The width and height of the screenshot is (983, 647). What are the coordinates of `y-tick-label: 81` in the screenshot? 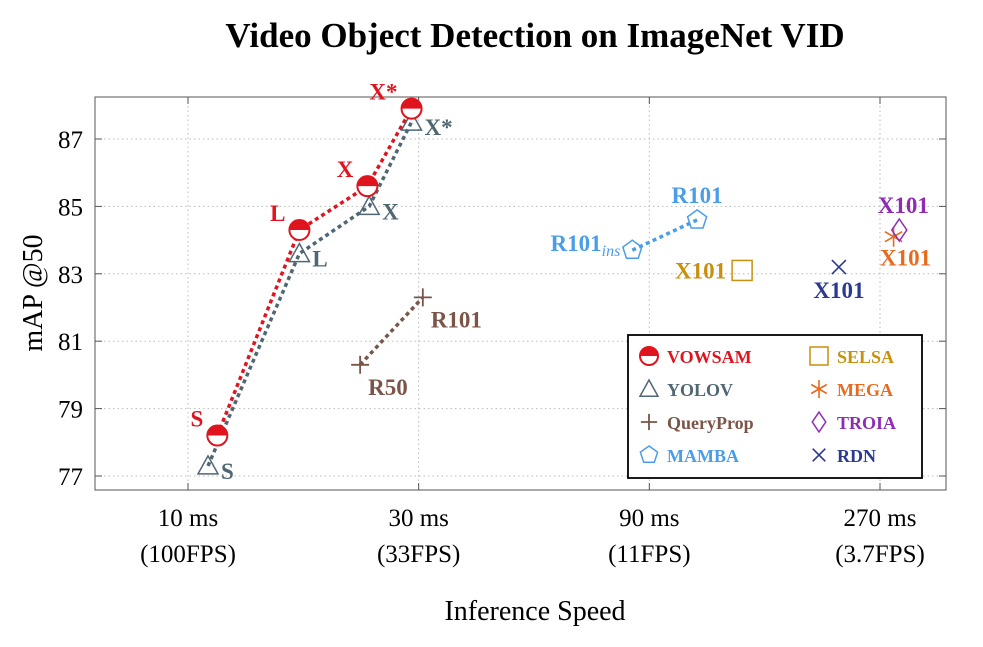 It's located at (70, 342).